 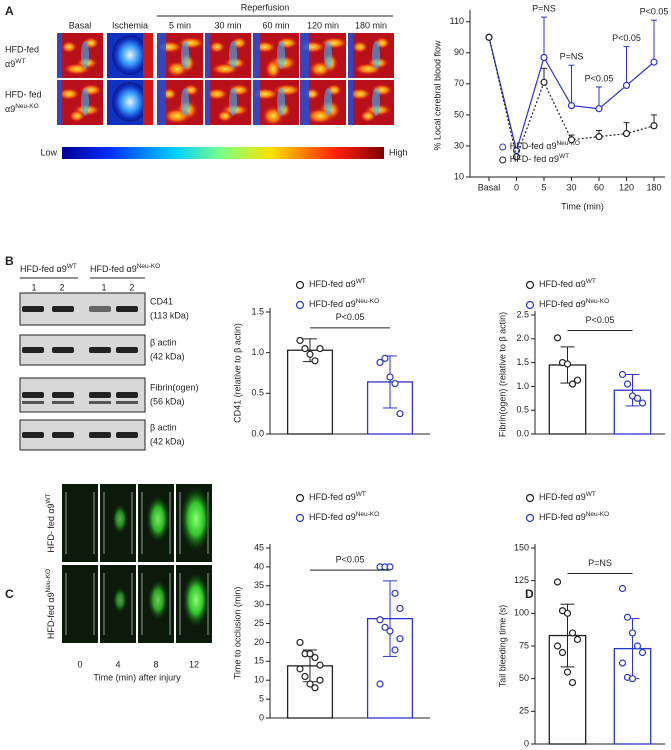 What do you see at coordinates (103, 287) in the screenshot?
I see `lane-label: 1` at bounding box center [103, 287].